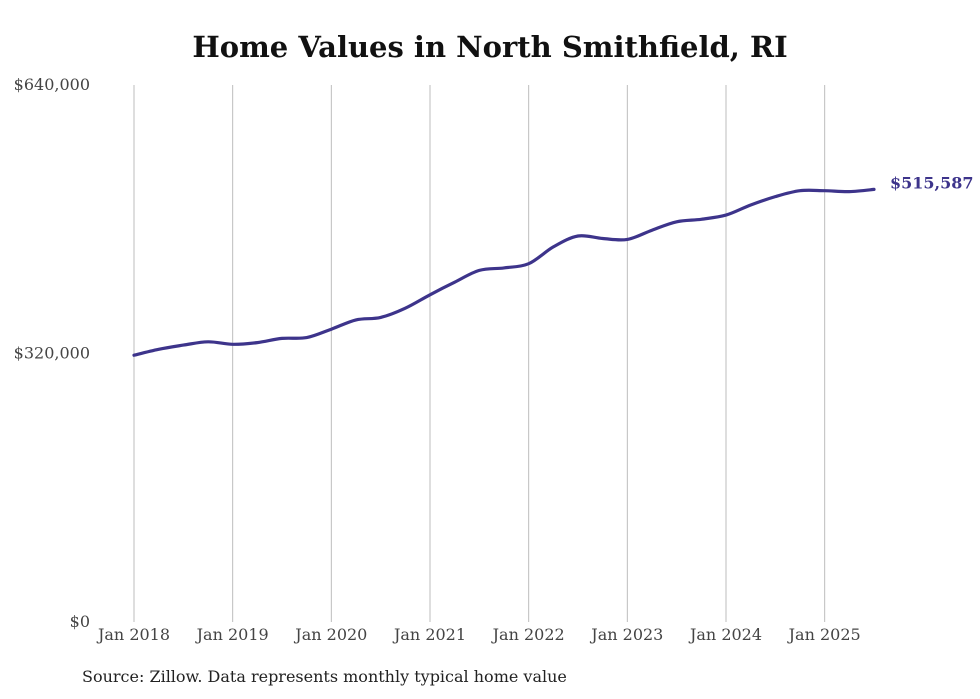 Image resolution: width=980 pixels, height=699 pixels. I want to click on x-tick-label: Jan 2023, so click(626, 634).